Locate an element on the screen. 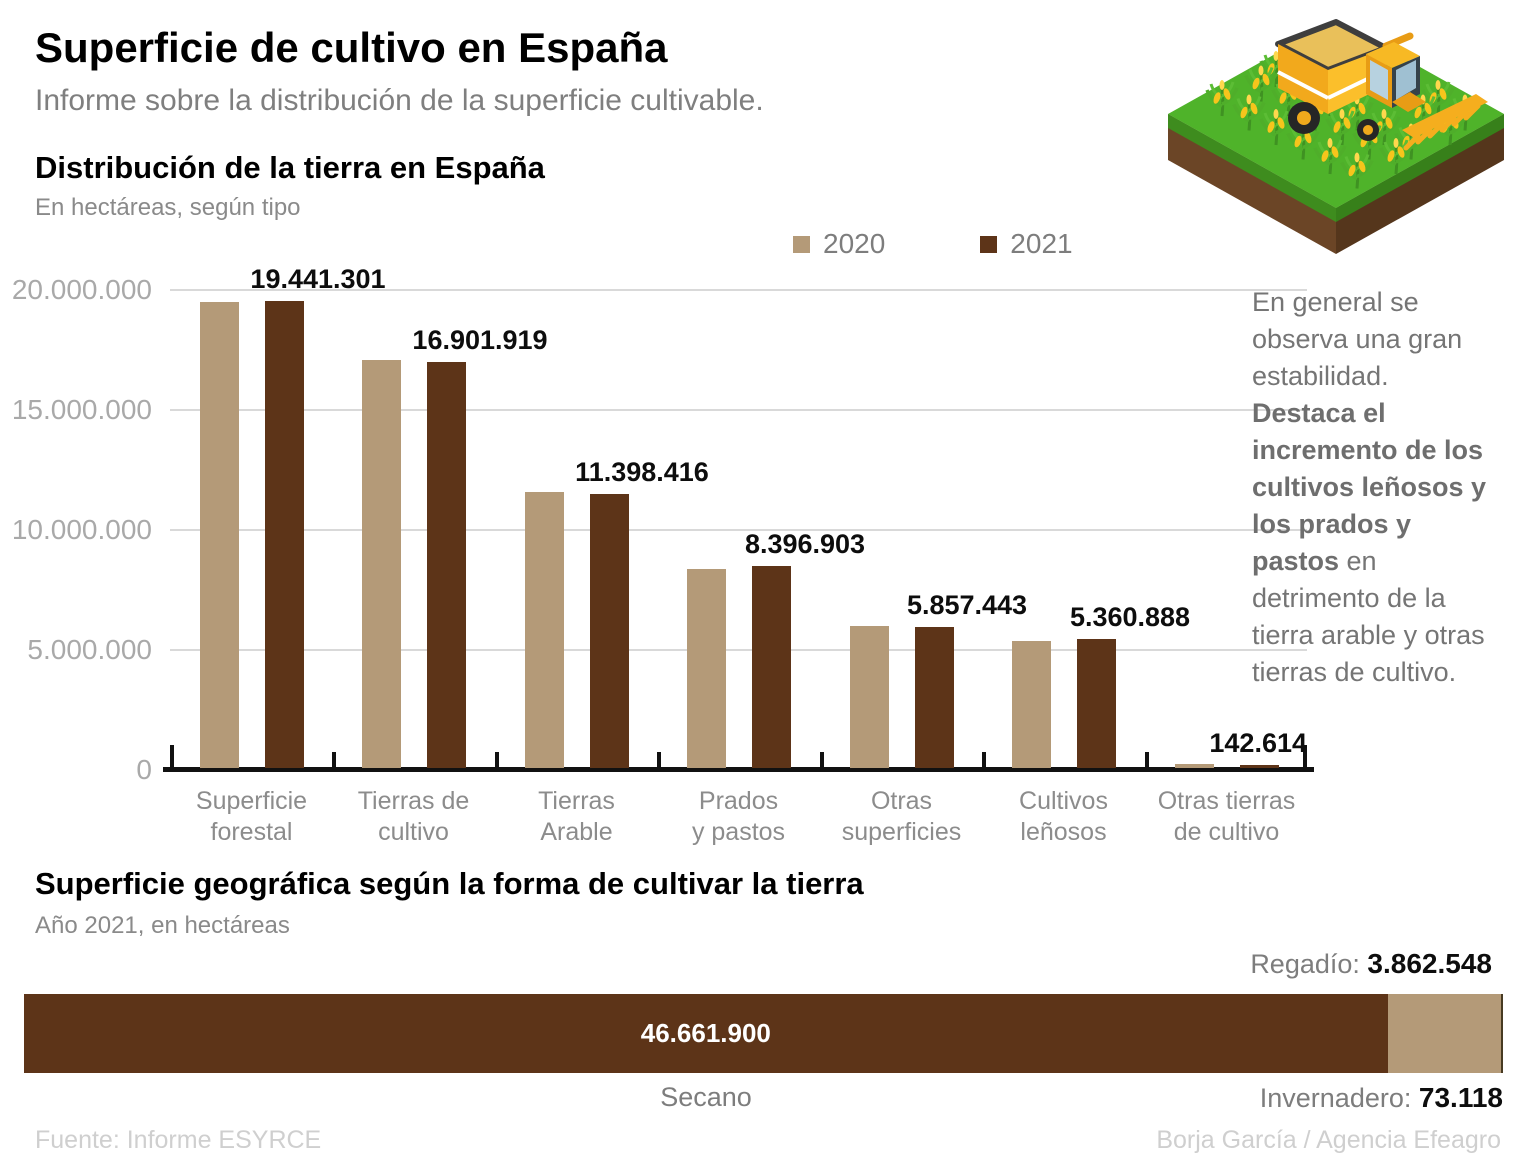  page-title: Superficie de cultivo en España is located at coordinates (351, 47).